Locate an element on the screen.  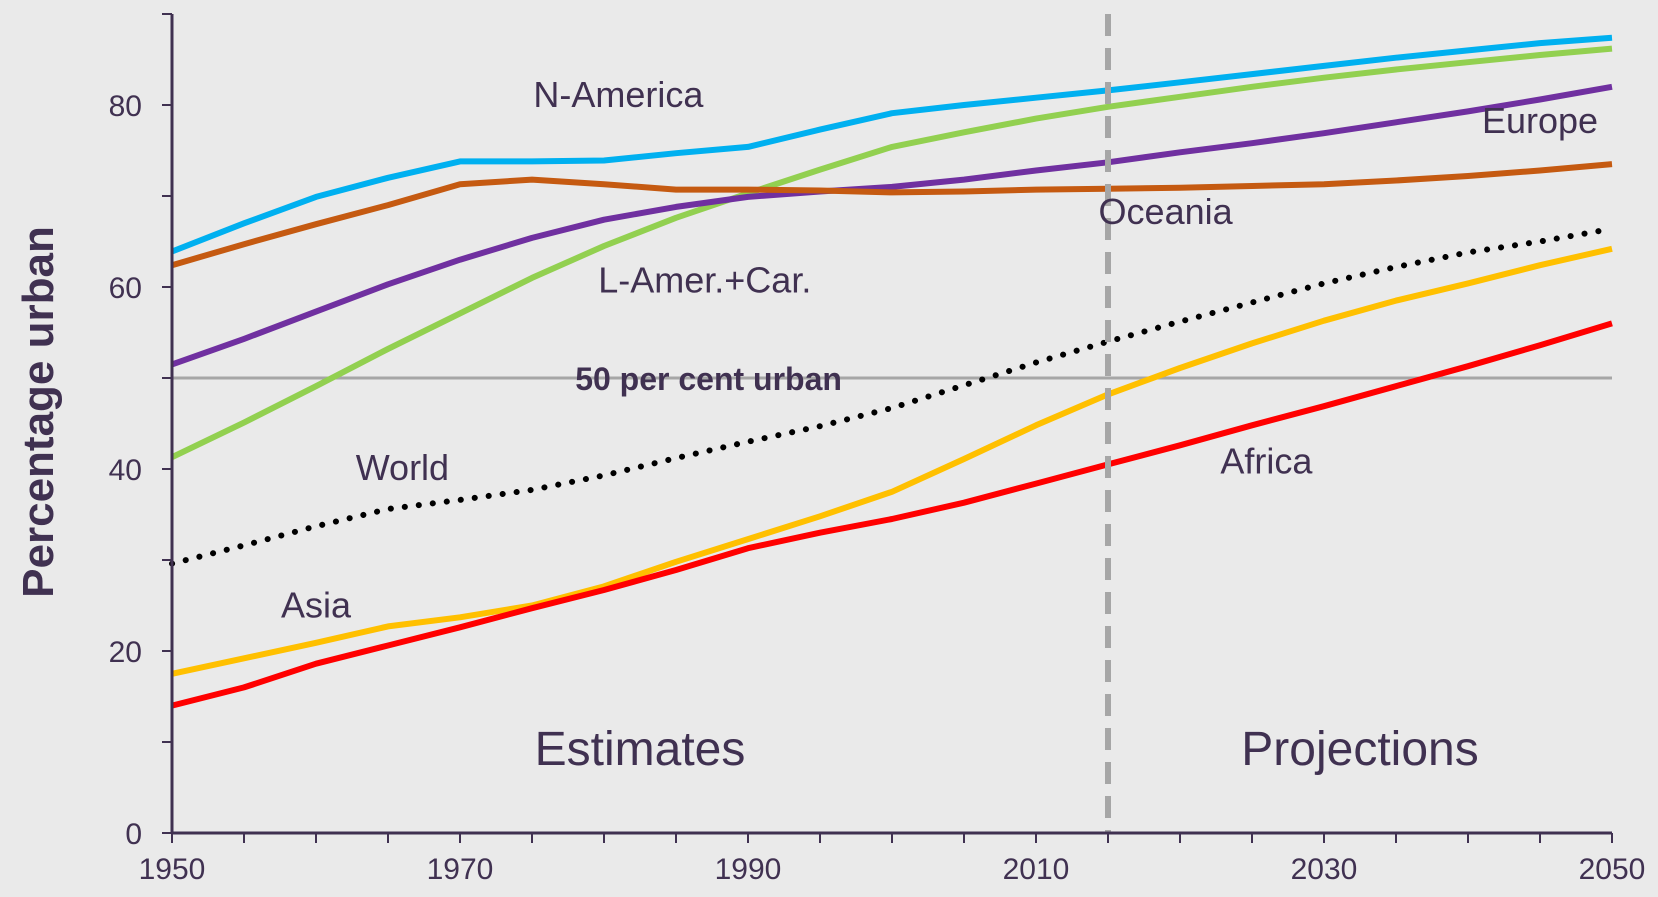
x-tick-label: 2010 is located at coordinates (1036, 869).